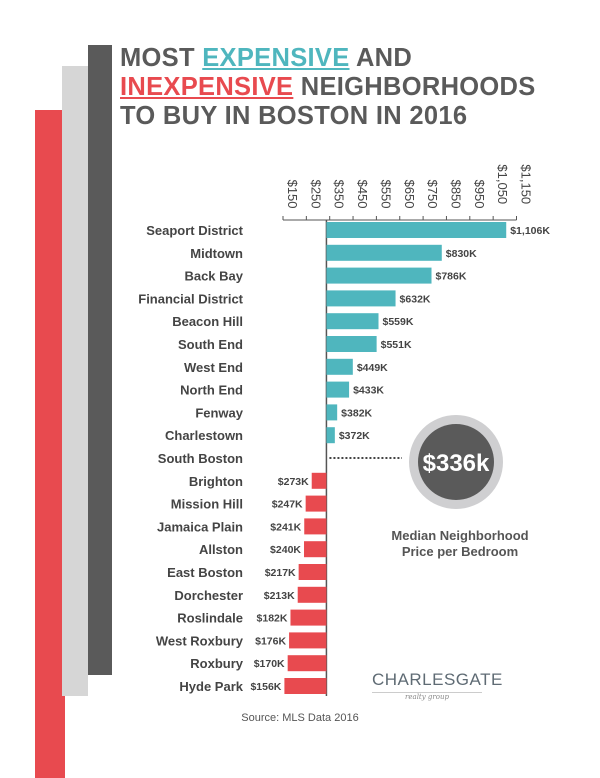 The width and height of the screenshot is (600, 778). I want to click on value-label: $217K, so click(280, 573).